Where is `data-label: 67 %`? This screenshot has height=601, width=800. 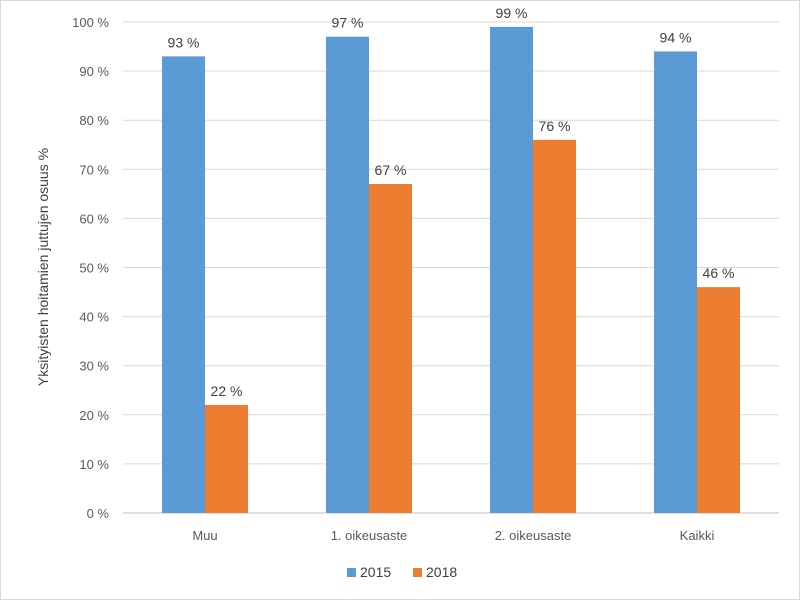
data-label: 67 % is located at coordinates (391, 170).